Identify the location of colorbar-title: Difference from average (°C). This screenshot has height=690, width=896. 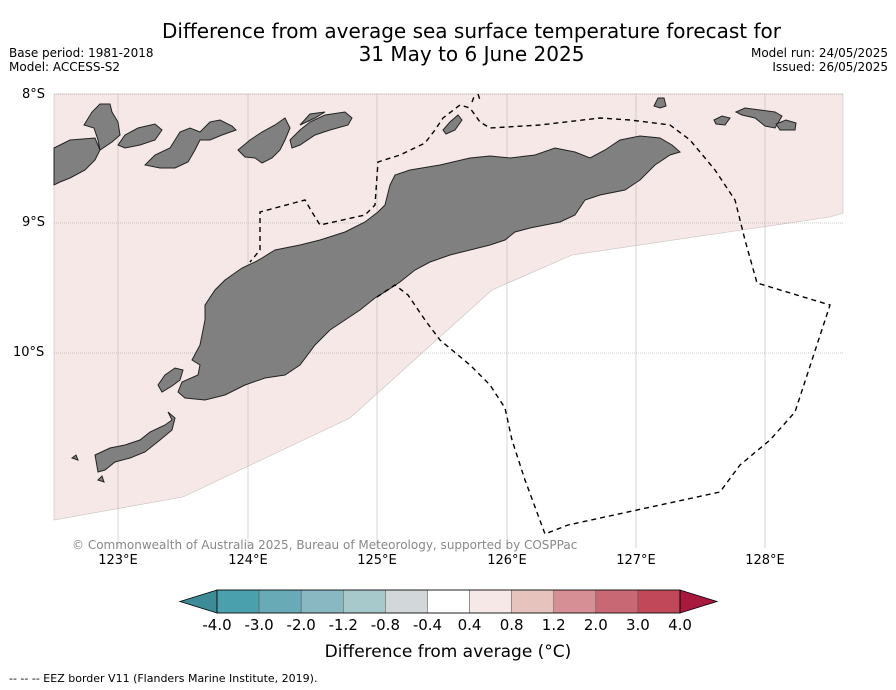
(448, 652).